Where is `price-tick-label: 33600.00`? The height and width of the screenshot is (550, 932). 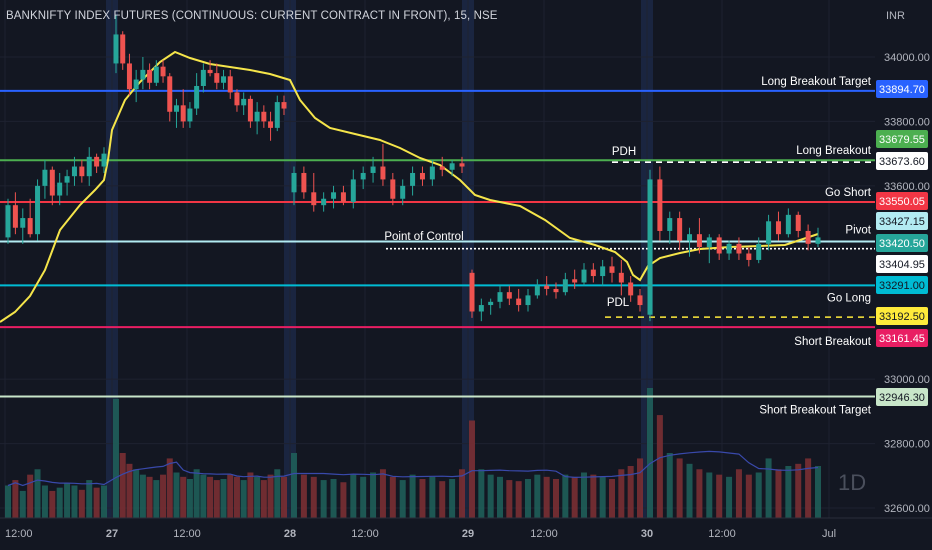
price-tick-label: 33600.00 is located at coordinates (907, 187).